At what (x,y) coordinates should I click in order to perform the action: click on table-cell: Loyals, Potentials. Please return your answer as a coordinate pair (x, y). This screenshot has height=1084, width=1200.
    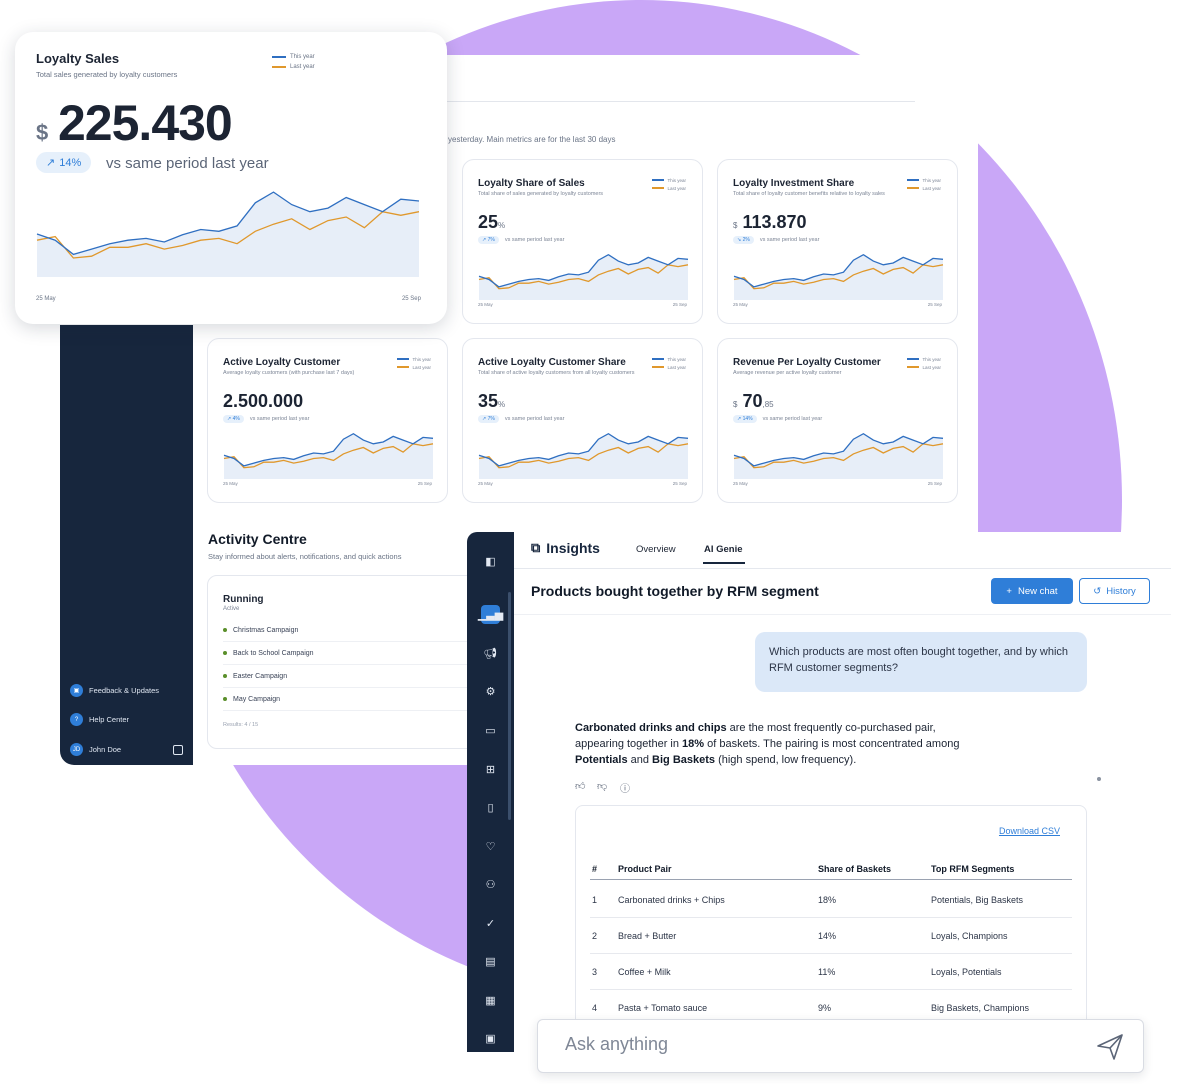
    Looking at the image, I should click on (966, 971).